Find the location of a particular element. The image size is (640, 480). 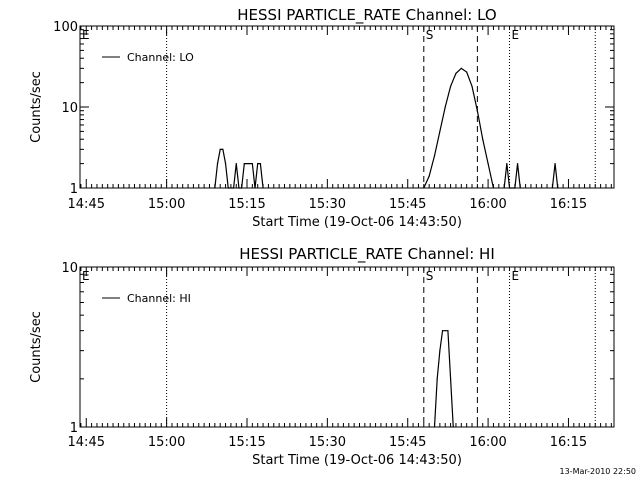

chart-title: HESSI PARTICLE_RATE Channel: LO is located at coordinates (366, 15).